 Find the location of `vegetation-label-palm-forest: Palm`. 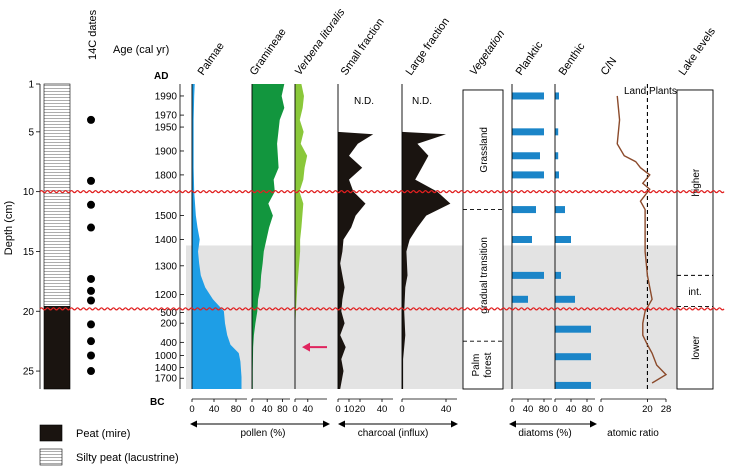

vegetation-label-palm-forest: Palm is located at coordinates (476, 365).